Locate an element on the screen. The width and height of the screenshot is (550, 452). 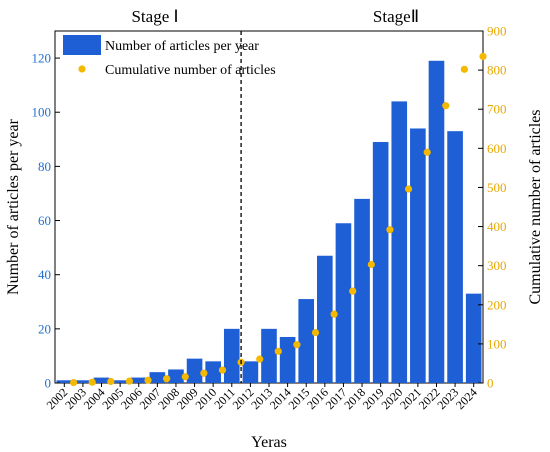
bar-2014 is located at coordinates (287, 359).